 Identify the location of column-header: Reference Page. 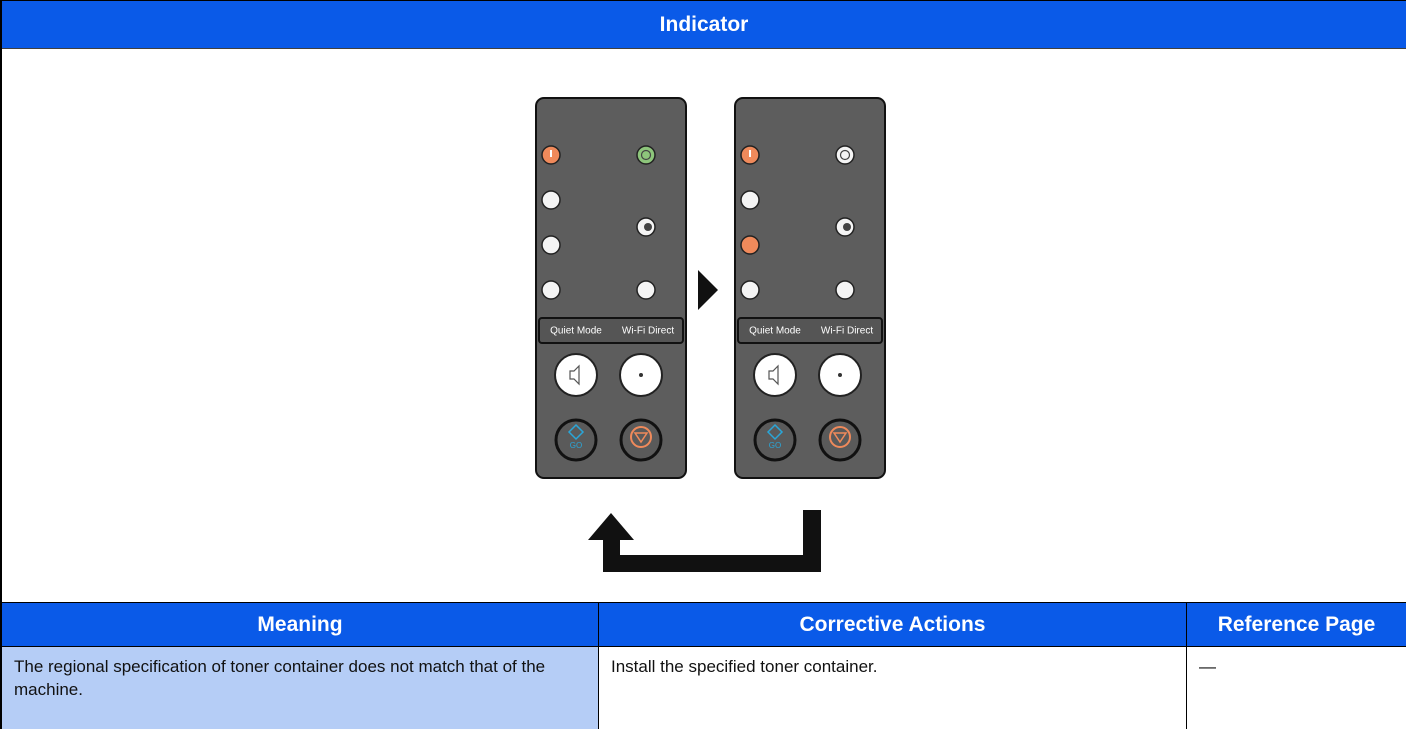
(1296, 624).